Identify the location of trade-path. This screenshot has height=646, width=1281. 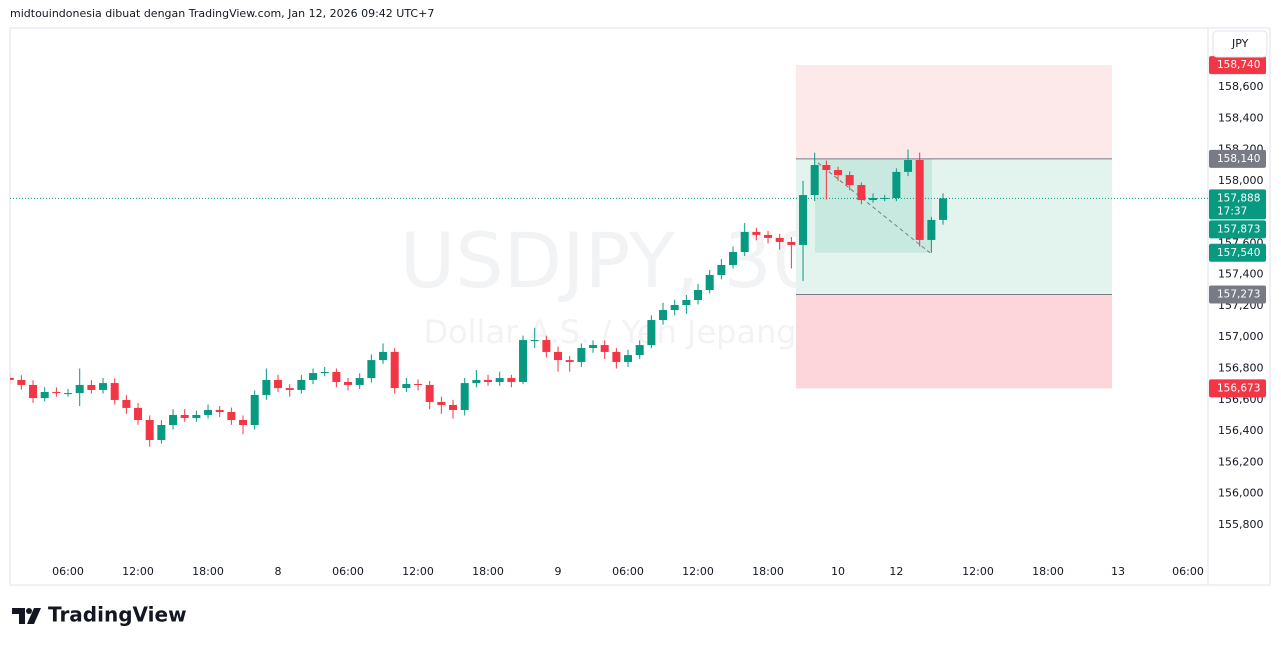
(874, 208).